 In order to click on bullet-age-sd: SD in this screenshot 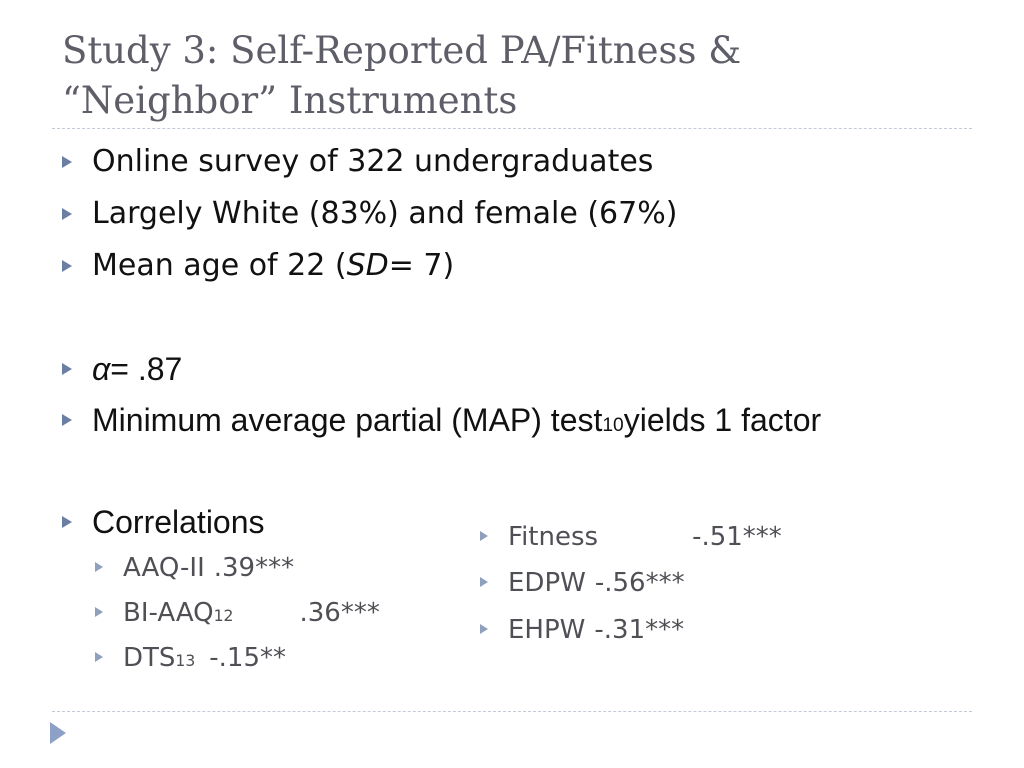, I will do `click(367, 265)`.